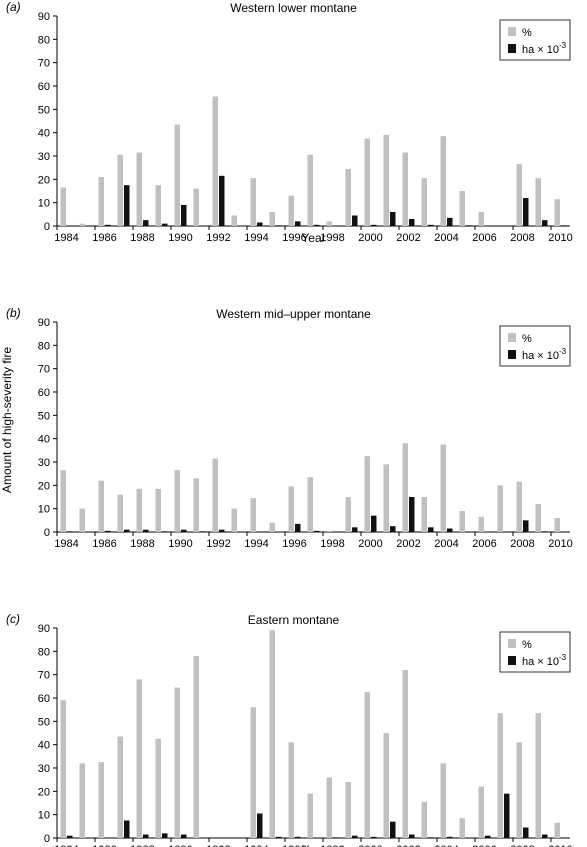 This screenshot has height=847, width=587. What do you see at coordinates (446, 845) in the screenshot?
I see `x-tick-label: 2004` at bounding box center [446, 845].